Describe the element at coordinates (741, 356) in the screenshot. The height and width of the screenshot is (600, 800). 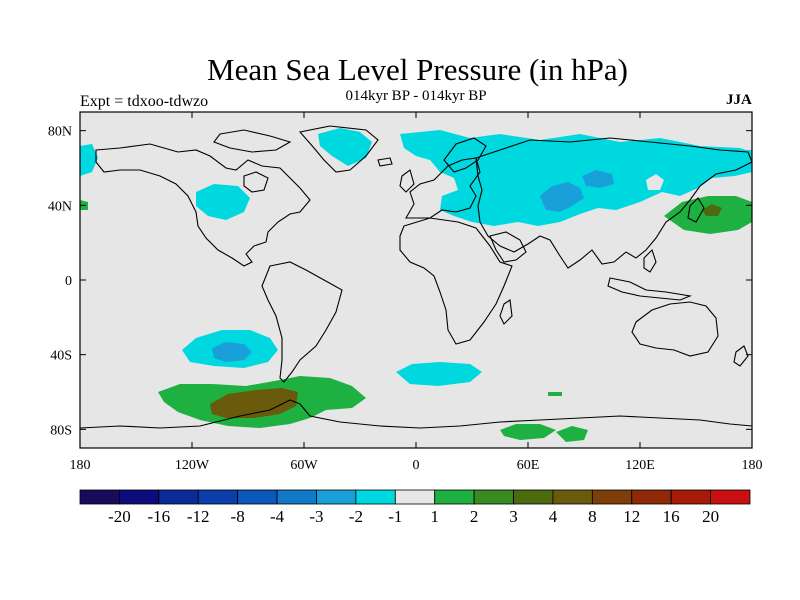
I see `coast-new-zealand` at that location.